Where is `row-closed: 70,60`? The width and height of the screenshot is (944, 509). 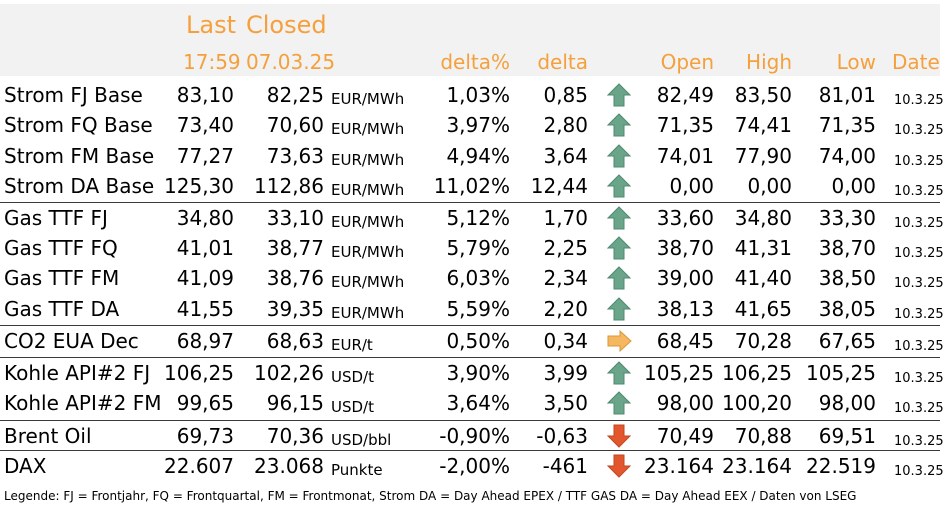 row-closed: 70,60 is located at coordinates (295, 125).